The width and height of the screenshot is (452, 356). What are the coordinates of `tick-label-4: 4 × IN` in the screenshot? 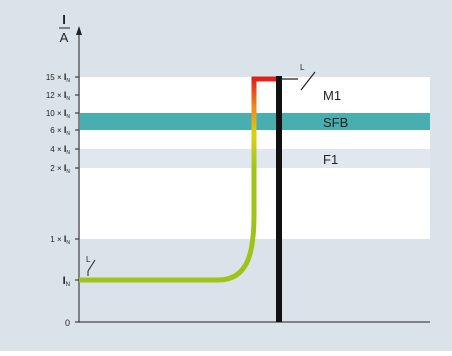 It's located at (60, 150).